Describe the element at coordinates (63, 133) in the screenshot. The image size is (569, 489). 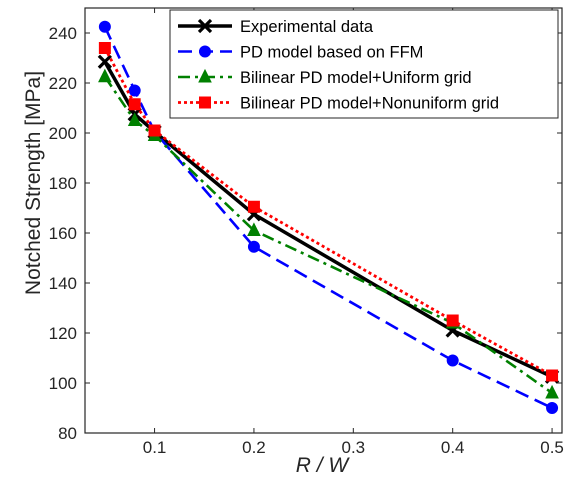
I see `y-tick-label: 200` at that location.